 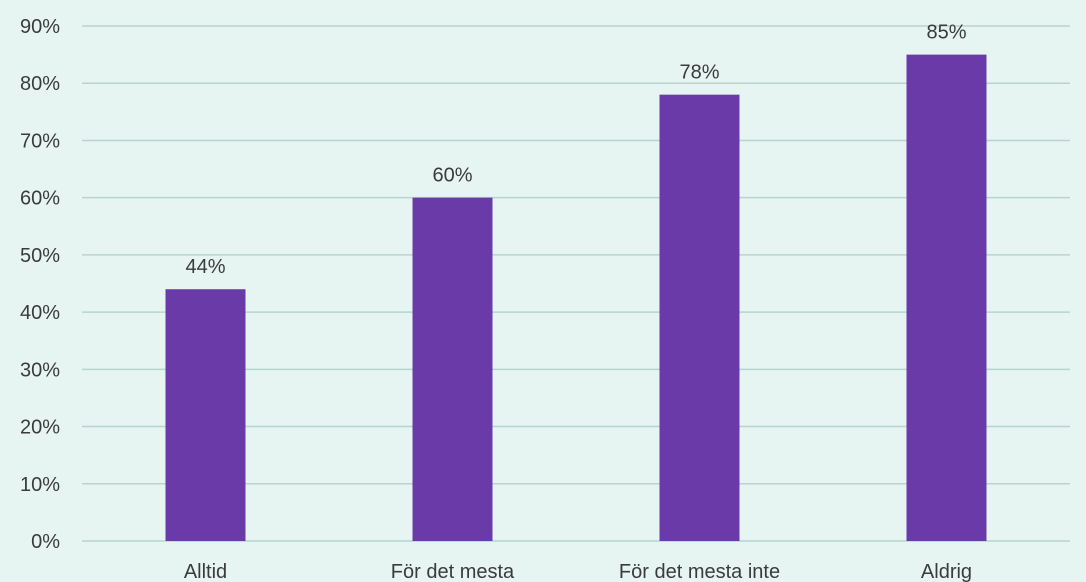 What do you see at coordinates (40, 313) in the screenshot?
I see `y-tick-label: 40%` at bounding box center [40, 313].